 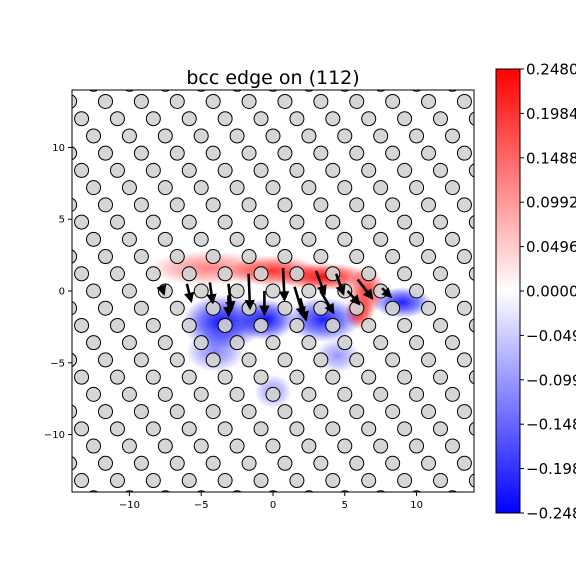 What do you see at coordinates (551, 114) in the screenshot?
I see `colorbar-tick-label: 0.1984` at bounding box center [551, 114].